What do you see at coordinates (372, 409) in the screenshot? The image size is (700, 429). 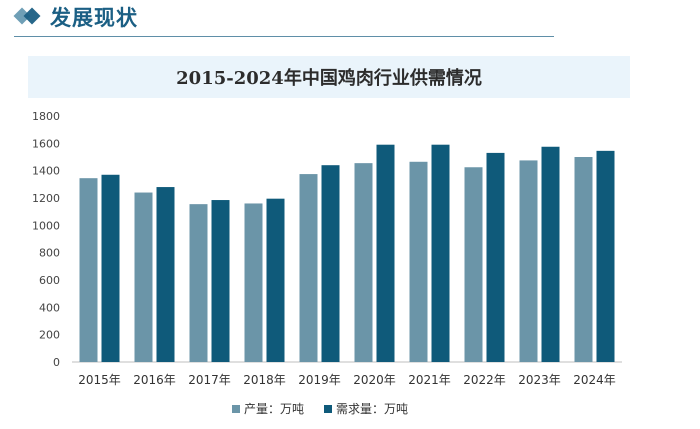 I see `legend-label-demand: 需求量：万吨` at bounding box center [372, 409].